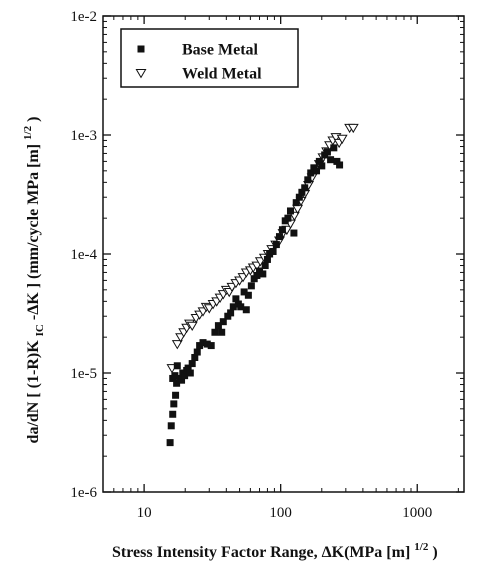 The width and height of the screenshot is (494, 566). I want to click on legend-box, so click(209, 58).